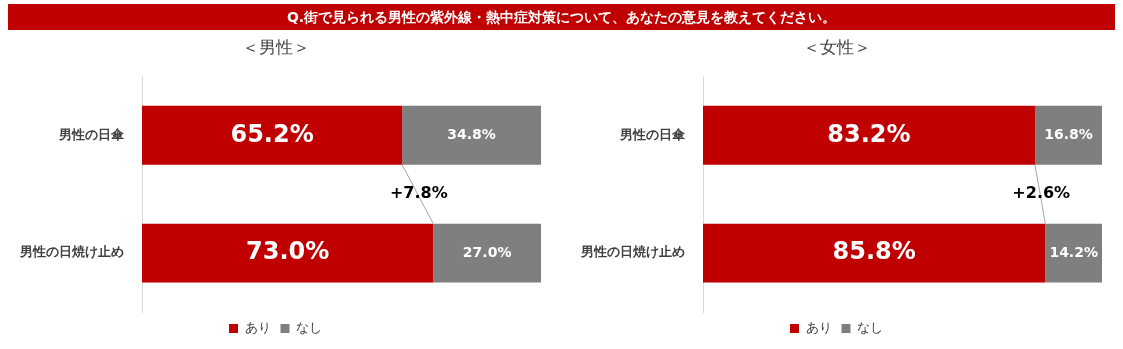 The width and height of the screenshot is (1123, 349). Describe the element at coordinates (275, 46) in the screenshot. I see `chart-title: ＜男性＞` at that location.